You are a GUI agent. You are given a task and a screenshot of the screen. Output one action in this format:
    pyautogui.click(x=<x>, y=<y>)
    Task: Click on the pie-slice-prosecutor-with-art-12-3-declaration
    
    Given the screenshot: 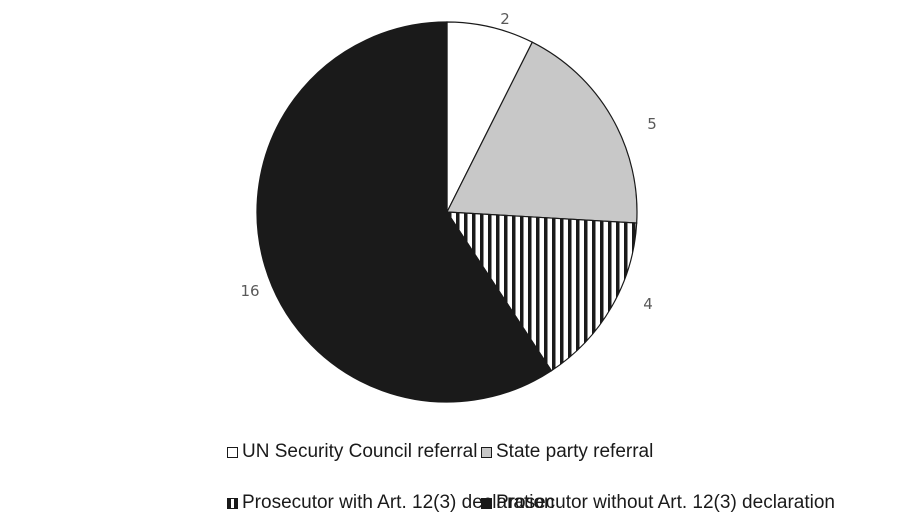 What is the action you would take?
    pyautogui.click(x=541, y=291)
    